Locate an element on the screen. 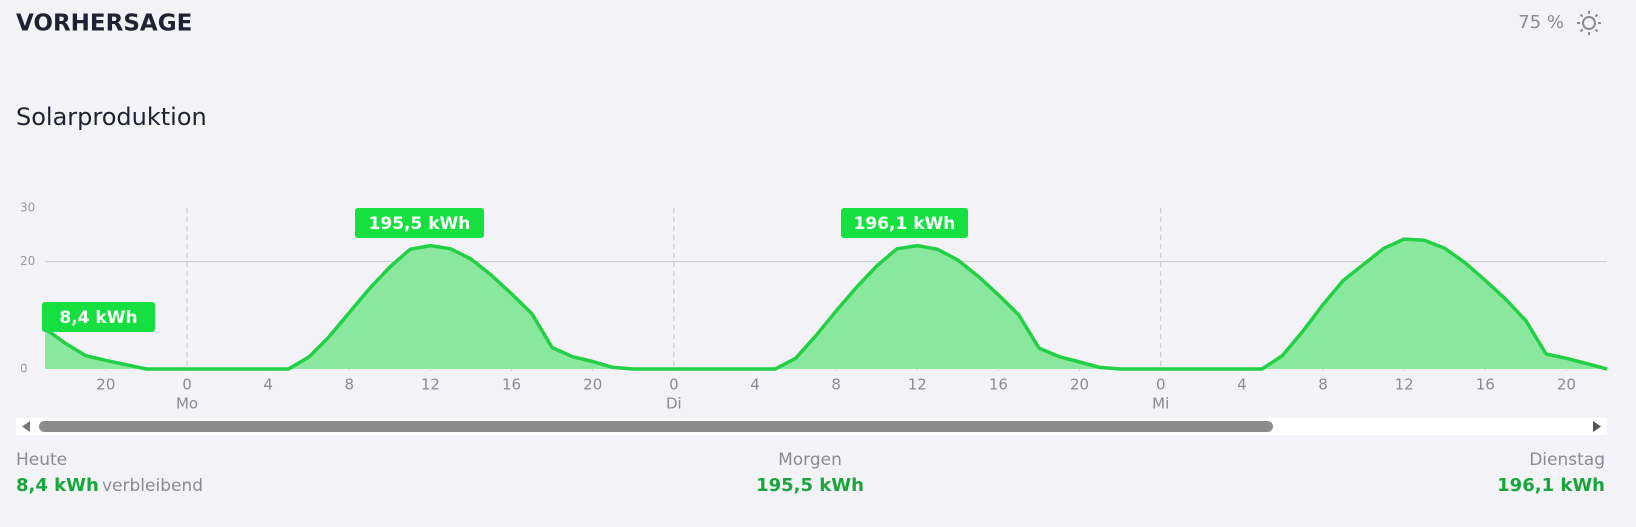 This screenshot has height=527, width=1636. summary-value: 8,4 kWh is located at coordinates (57, 485).